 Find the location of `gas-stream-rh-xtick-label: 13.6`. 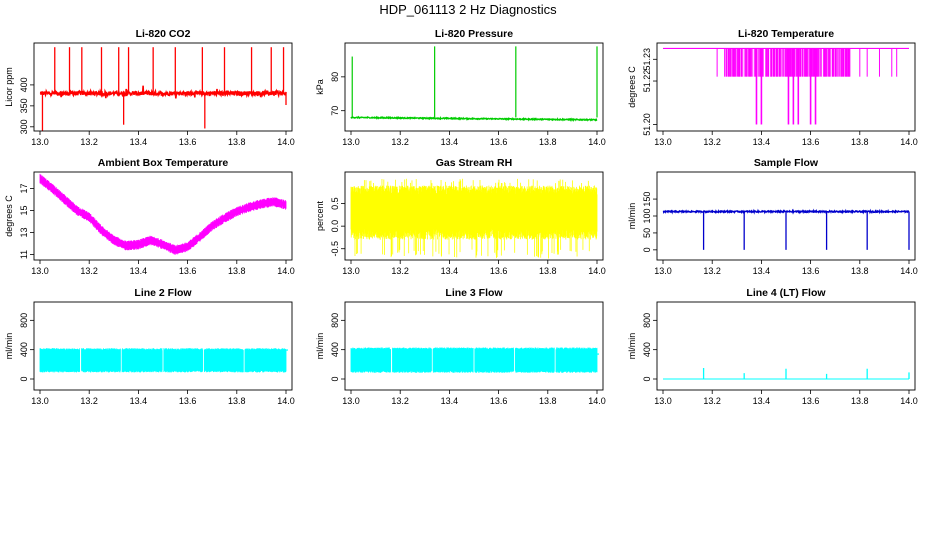

gas-stream-rh-xtick-label: 13.6 is located at coordinates (499, 271).